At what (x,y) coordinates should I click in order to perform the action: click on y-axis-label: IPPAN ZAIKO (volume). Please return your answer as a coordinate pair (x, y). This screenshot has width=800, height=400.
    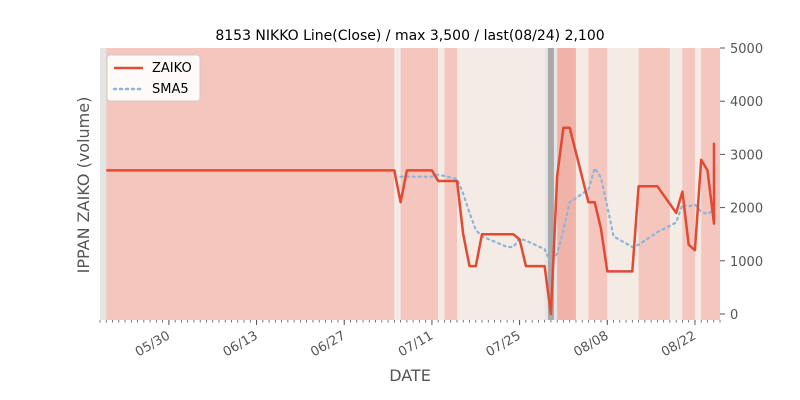
    Looking at the image, I should click on (83, 185).